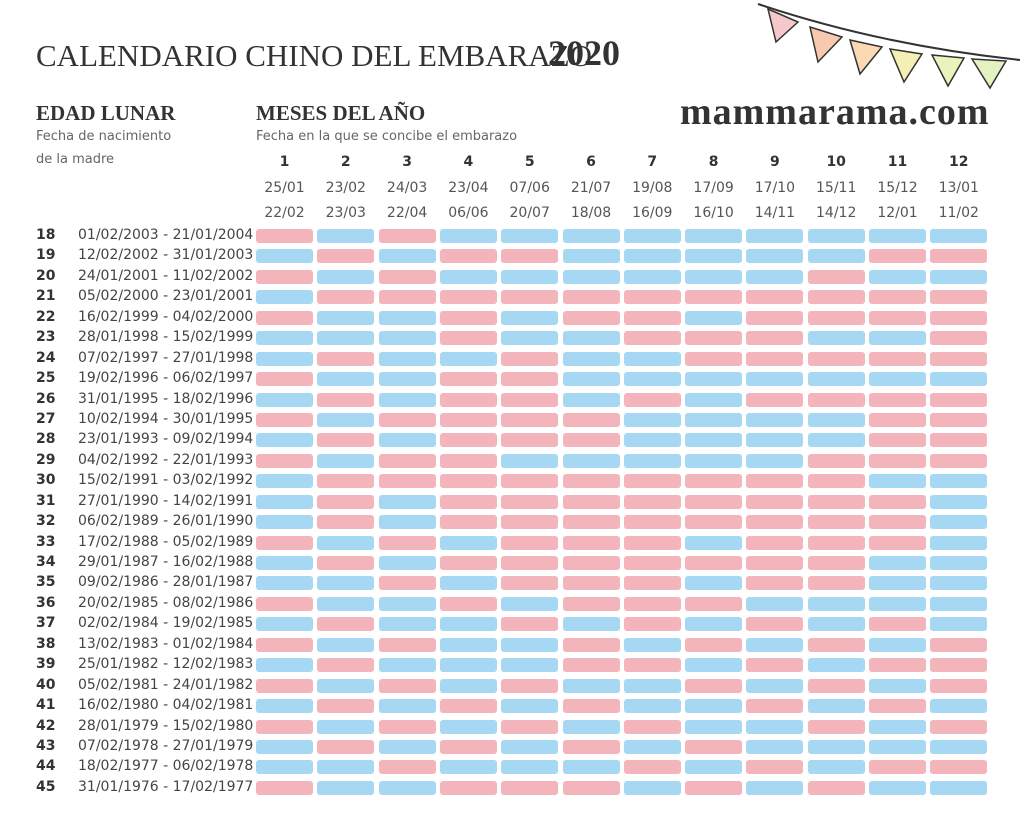 The width and height of the screenshot is (1024, 820). Describe the element at coordinates (46, 725) in the screenshot. I see `age: 42` at that location.